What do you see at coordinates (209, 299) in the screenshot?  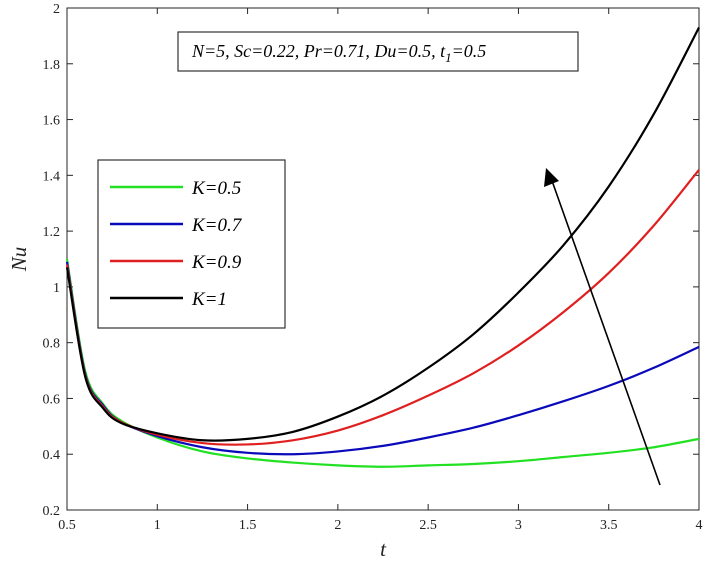 I see `legend-label-3: K=1` at bounding box center [209, 299].